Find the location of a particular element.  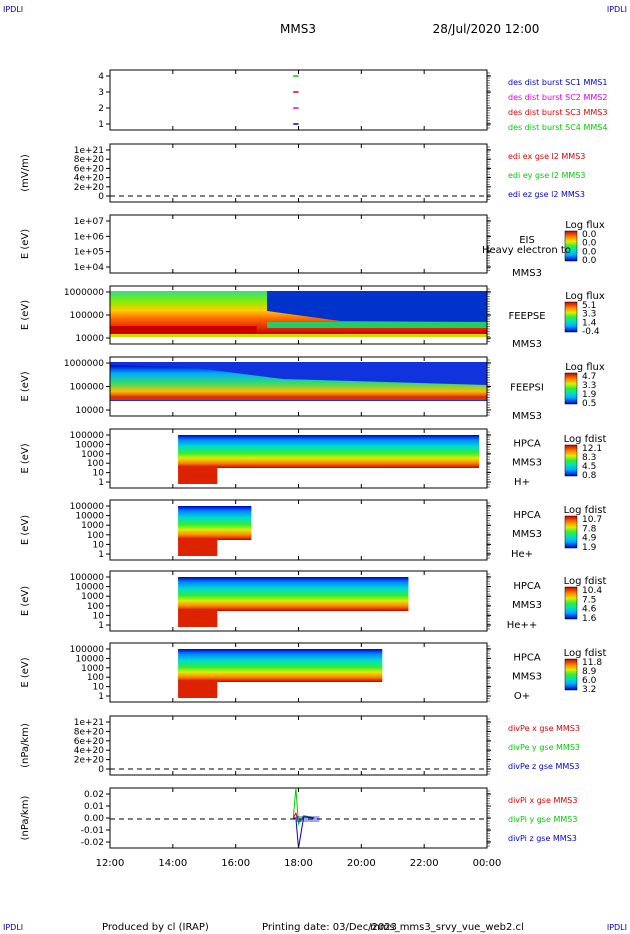

hpca-he-sc-label: MMS3 is located at coordinates (527, 534).